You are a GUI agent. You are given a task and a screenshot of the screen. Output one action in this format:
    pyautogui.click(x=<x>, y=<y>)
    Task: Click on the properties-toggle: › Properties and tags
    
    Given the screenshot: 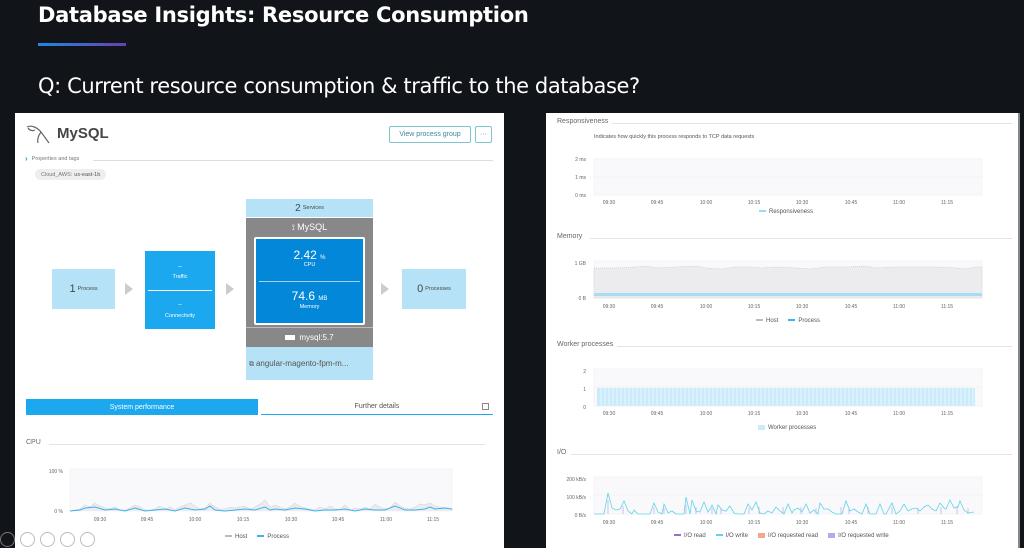 What is the action you would take?
    pyautogui.click(x=52, y=158)
    